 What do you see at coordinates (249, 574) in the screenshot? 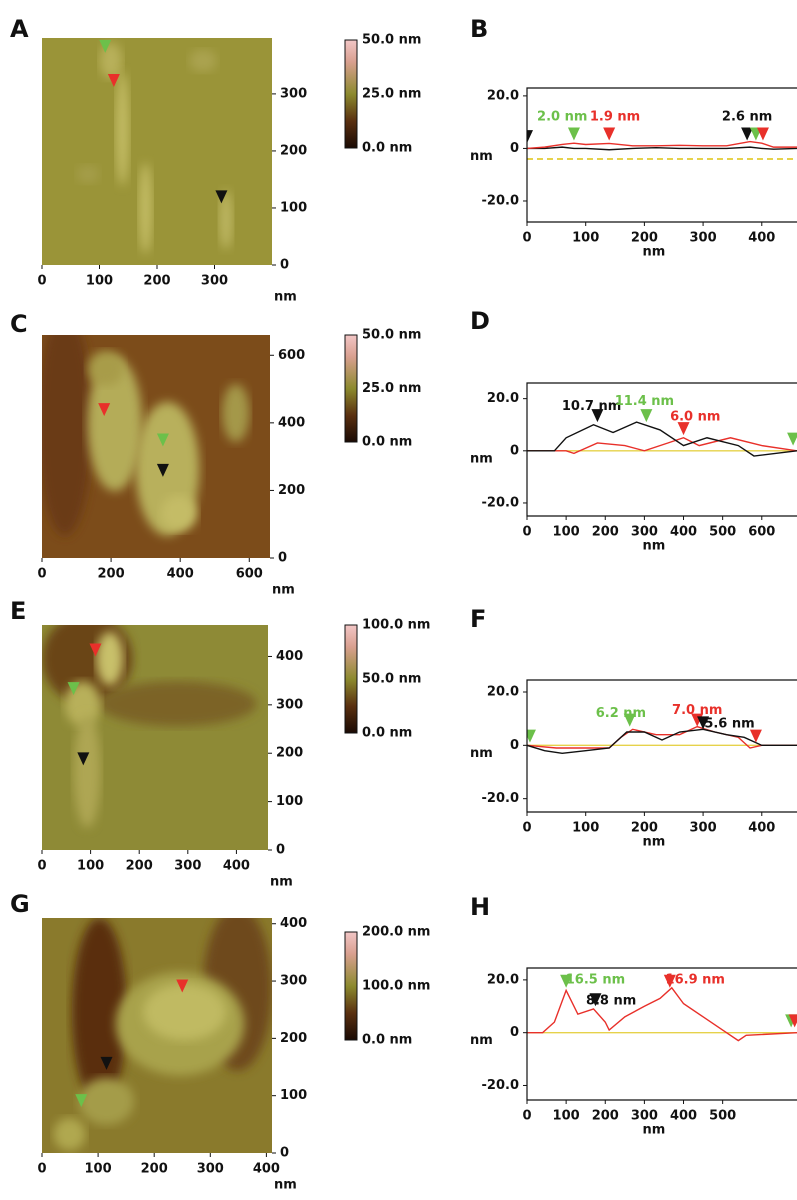
I see `x-tick-label: 600` at bounding box center [249, 574].